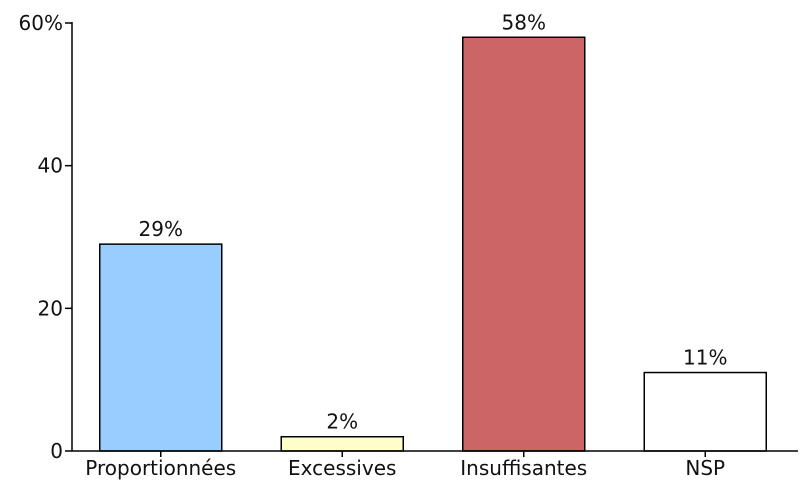 The height and width of the screenshot is (483, 804). I want to click on y-axis: 0 20 40 60%, so click(46, 237).